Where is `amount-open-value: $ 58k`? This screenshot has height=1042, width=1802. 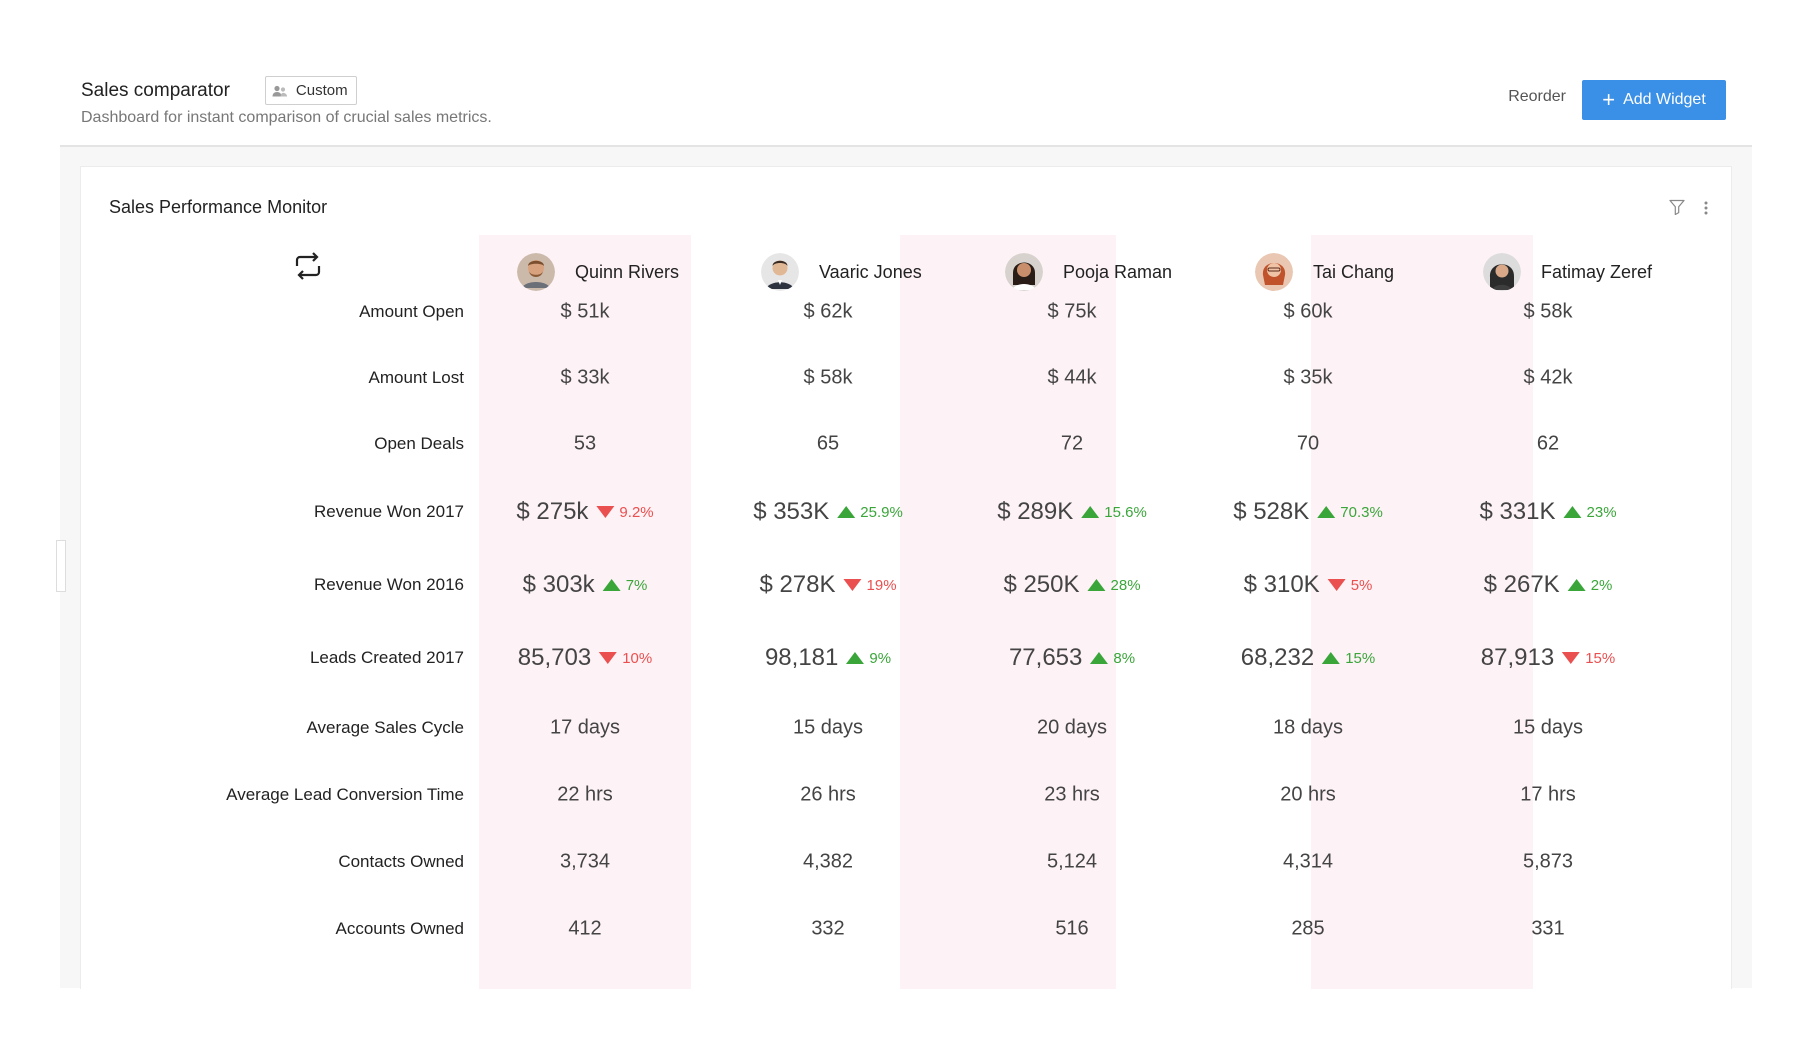
amount-open-value: $ 58k is located at coordinates (1548, 311).